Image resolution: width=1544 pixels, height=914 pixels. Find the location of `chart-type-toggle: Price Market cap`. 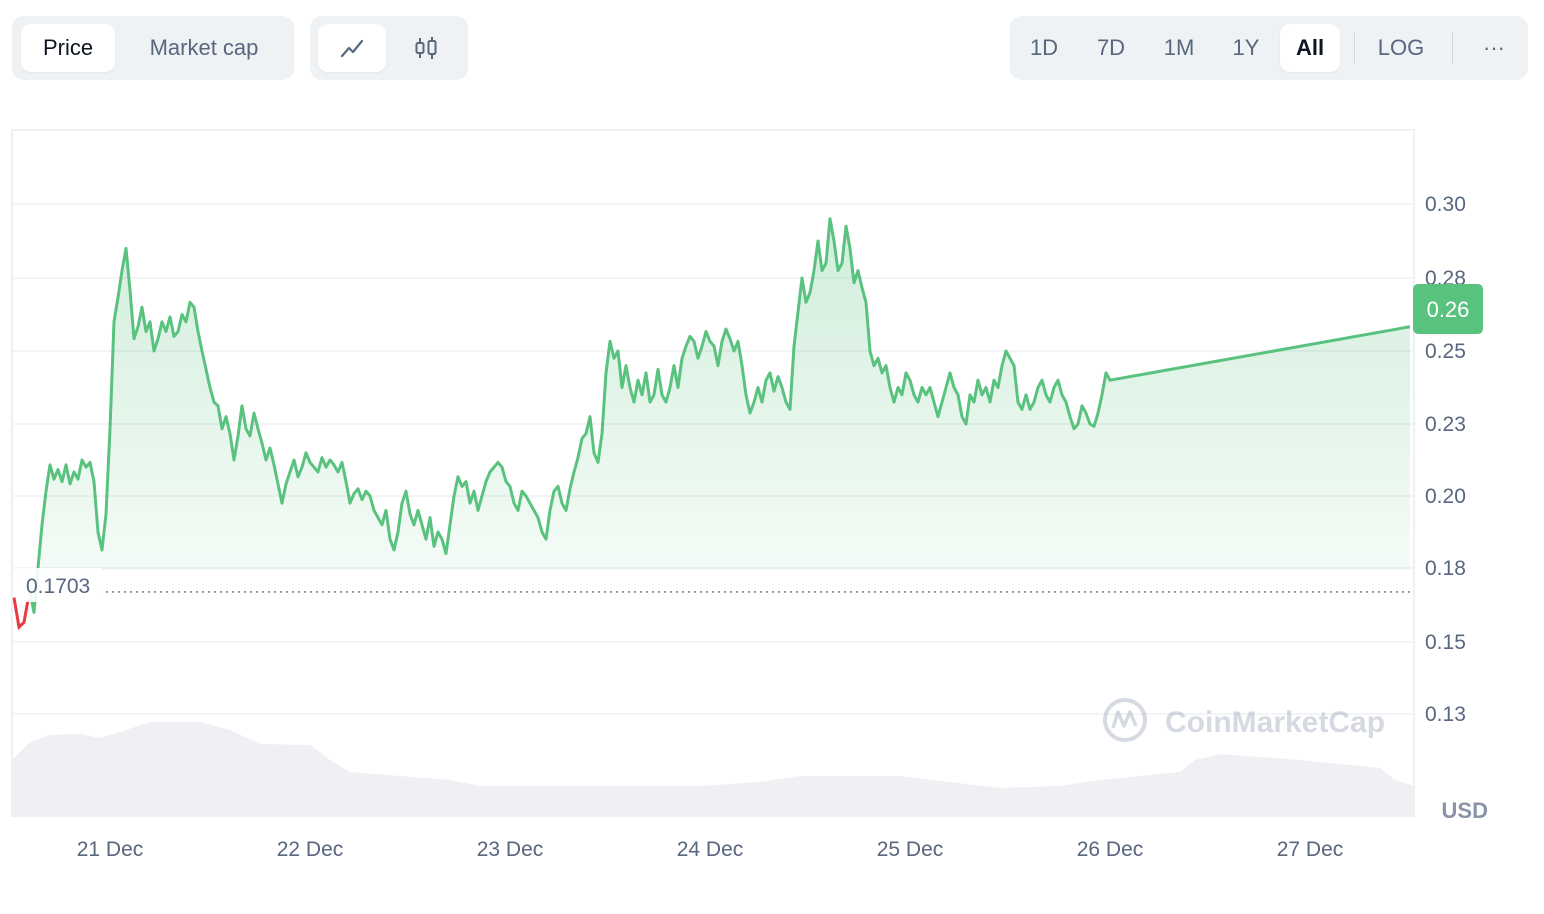

chart-type-toggle: Price Market cap is located at coordinates (153, 48).